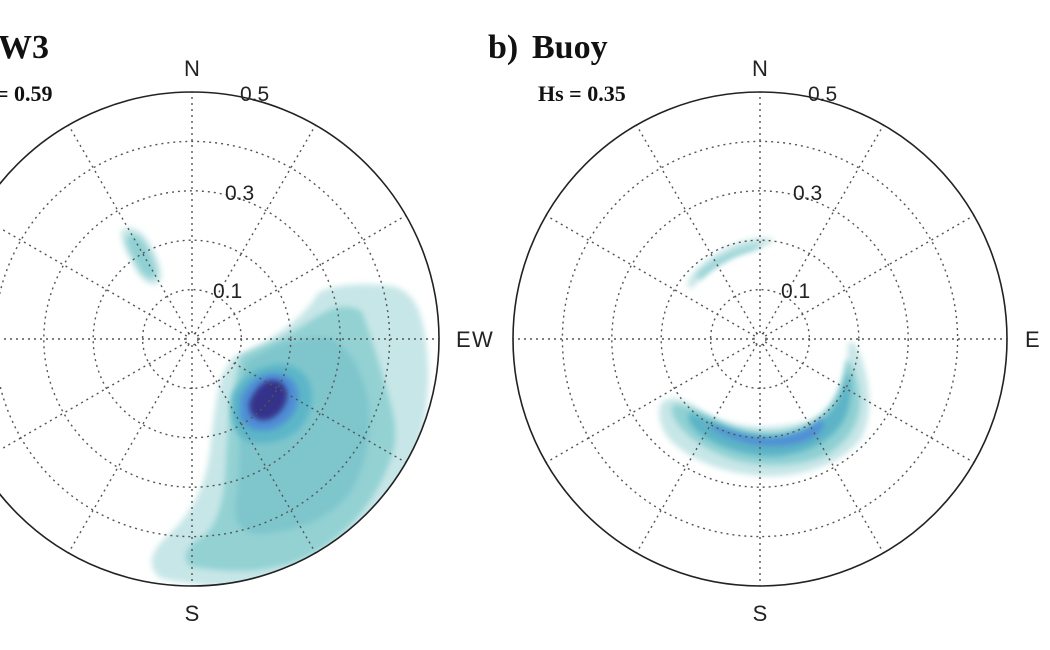 This screenshot has width=1050, height=650. Describe the element at coordinates (141, 256) in the screenshot. I see `panel-a-secondary-patch-core` at that location.